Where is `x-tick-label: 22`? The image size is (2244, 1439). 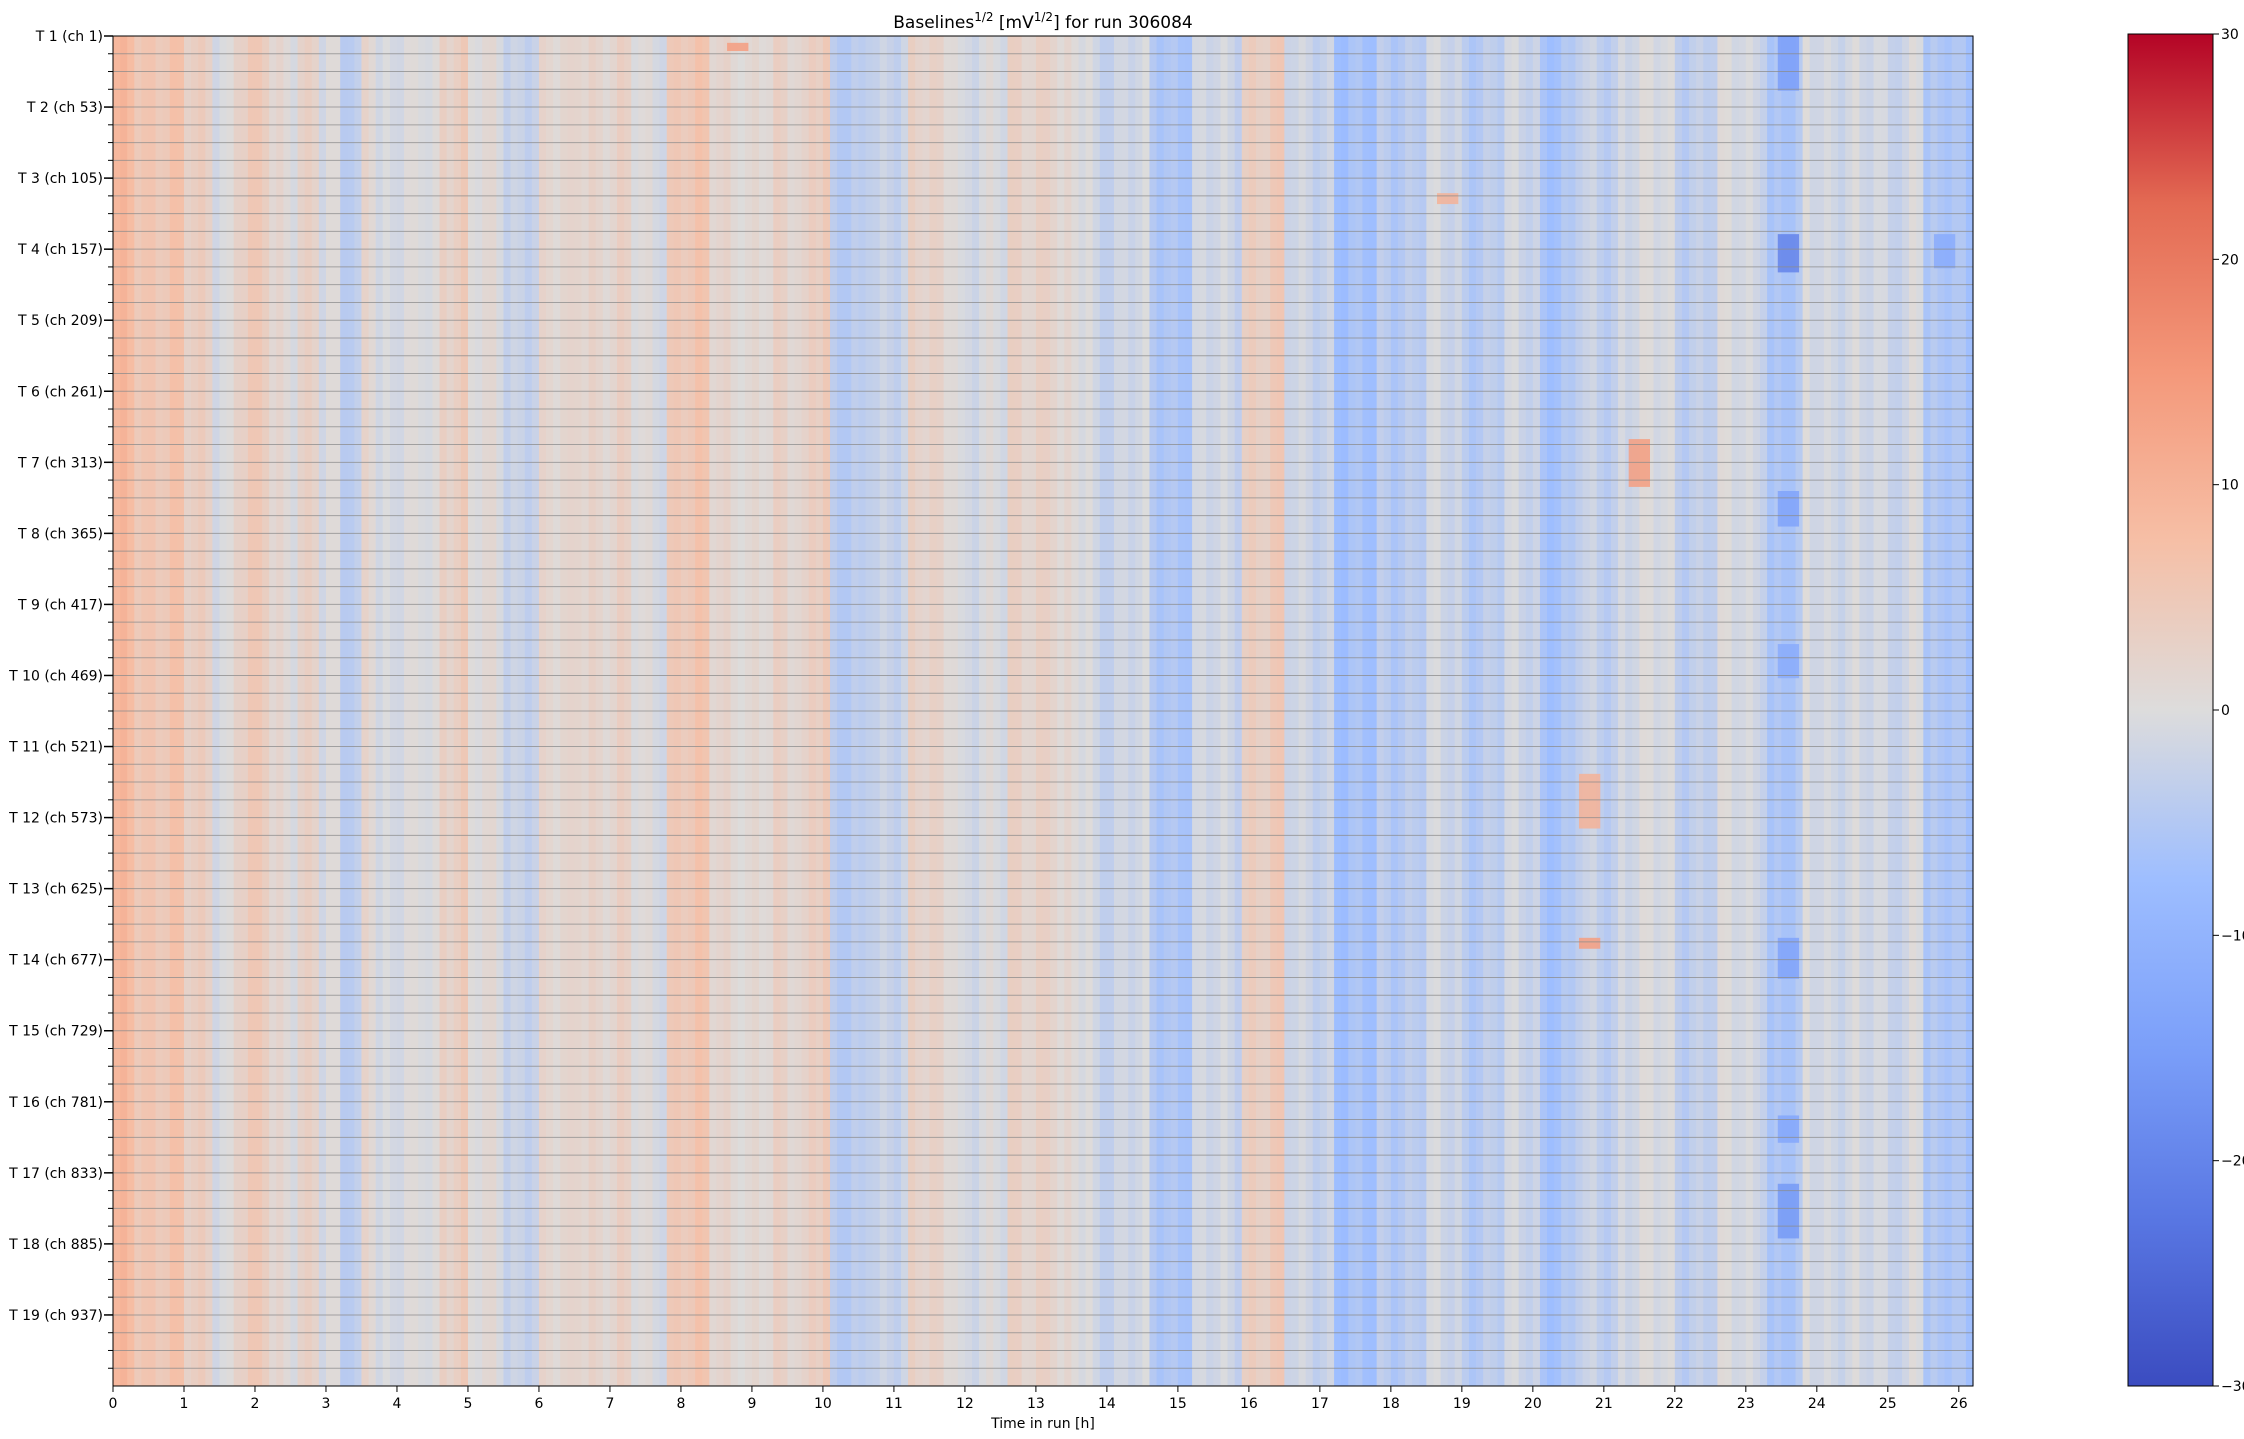
x-tick-label: 22 is located at coordinates (1675, 1404).